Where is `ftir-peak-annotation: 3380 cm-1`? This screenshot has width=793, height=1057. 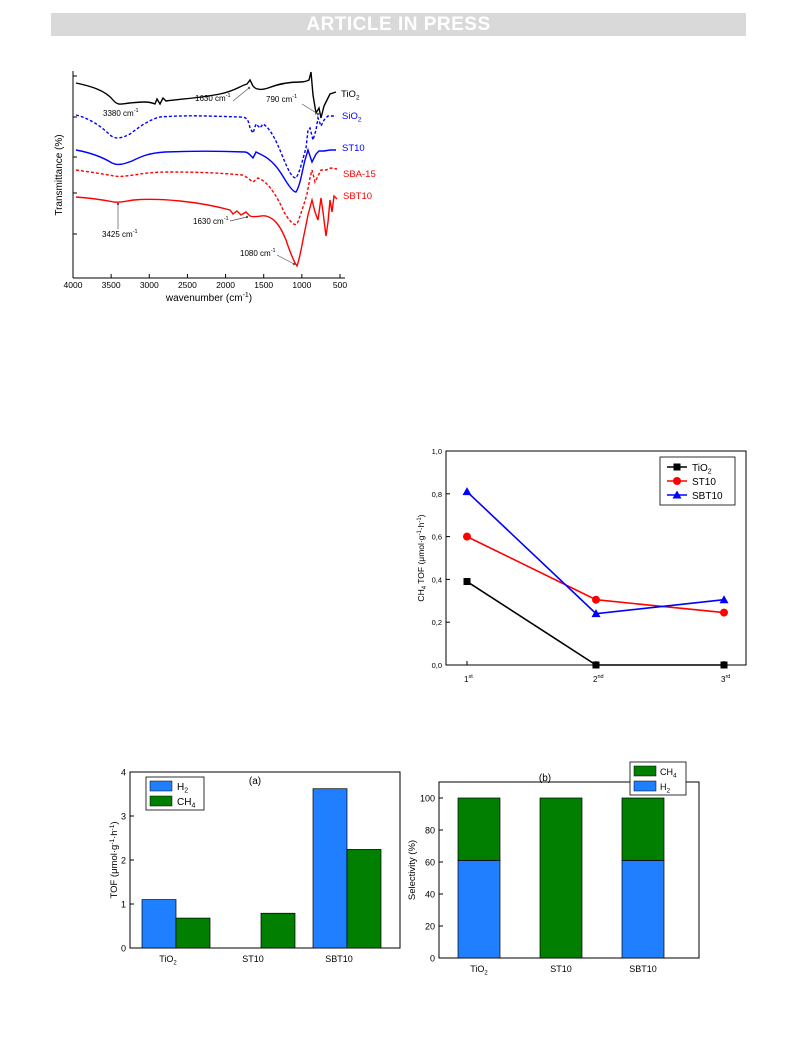 ftir-peak-annotation: 3380 cm-1 is located at coordinates (121, 113).